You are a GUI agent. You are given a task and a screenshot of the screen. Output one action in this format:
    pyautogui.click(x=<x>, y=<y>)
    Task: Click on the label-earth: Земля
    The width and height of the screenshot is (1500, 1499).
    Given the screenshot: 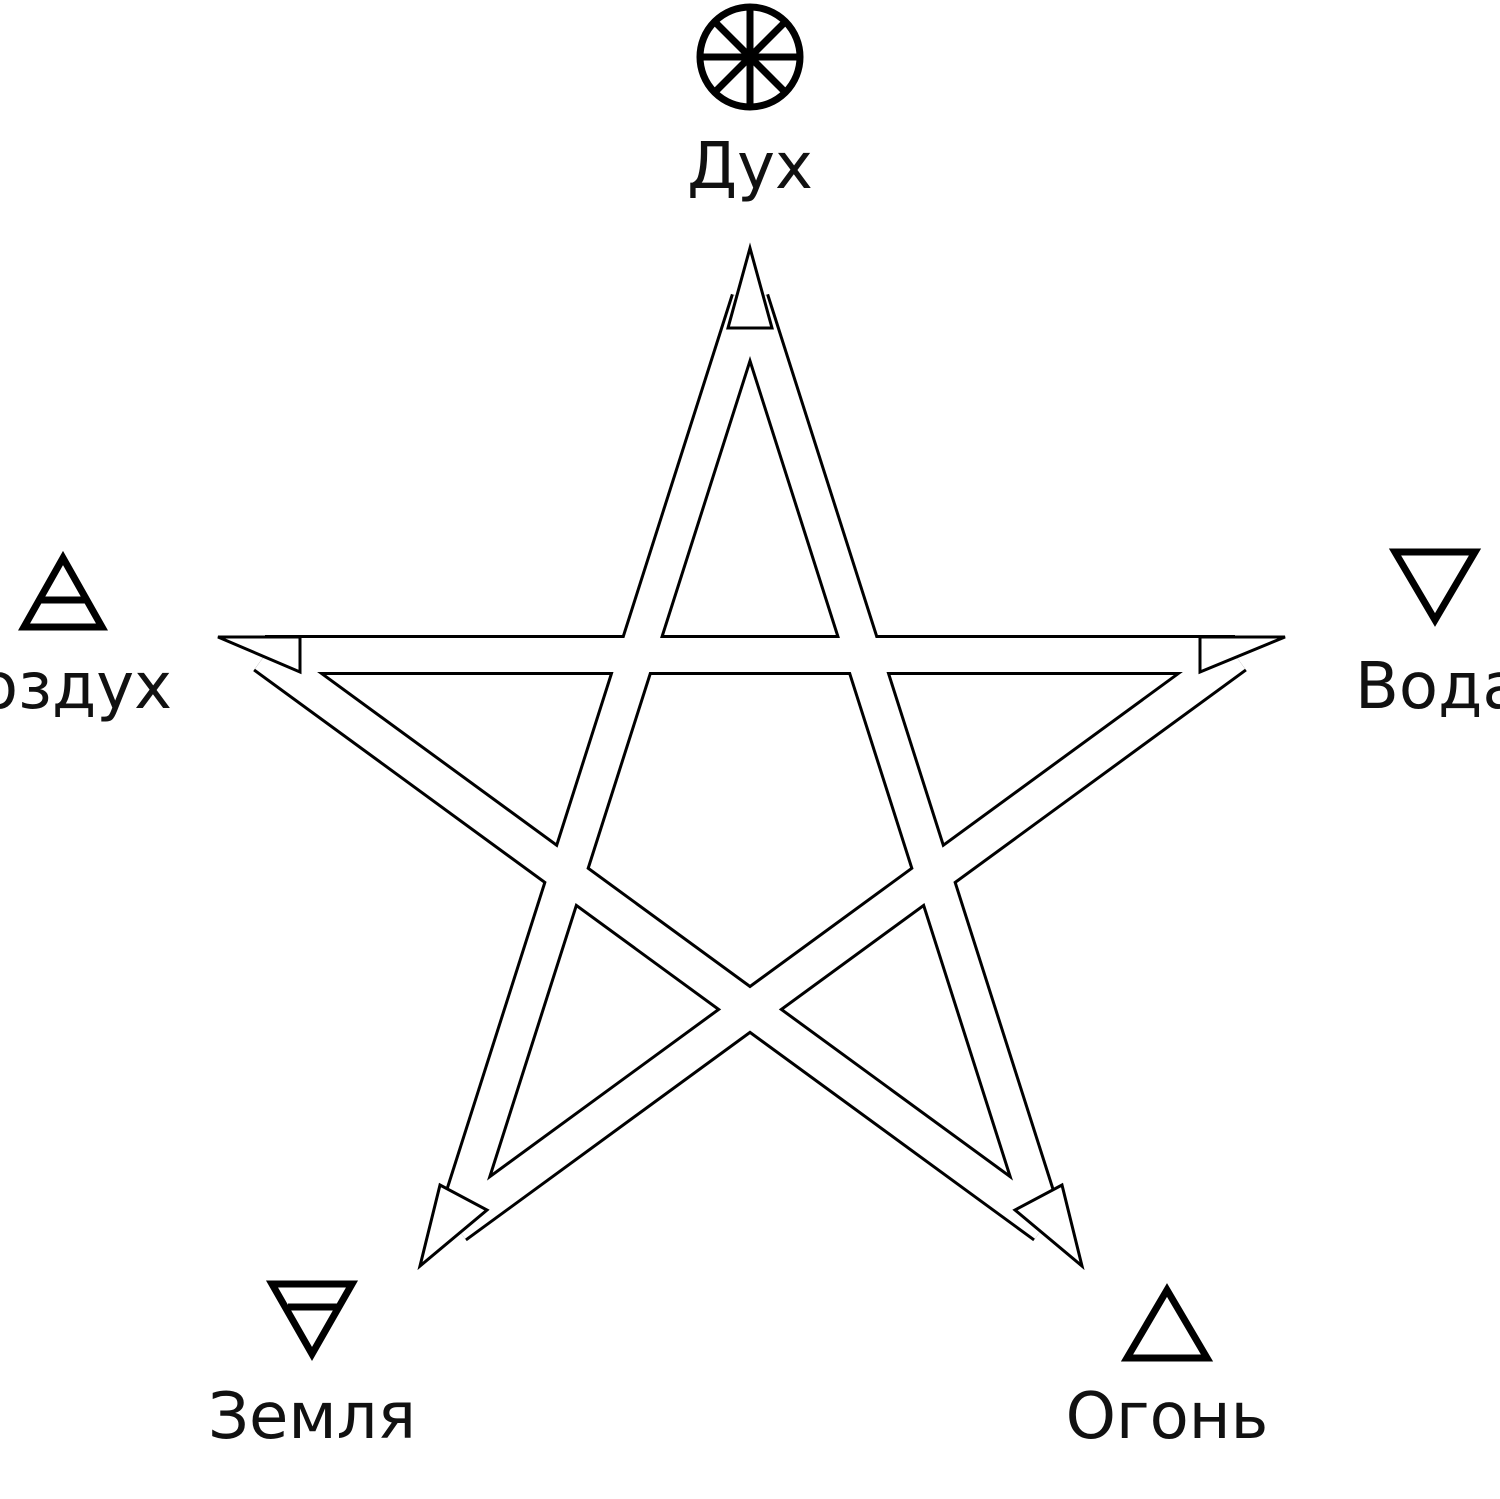 What is the action you would take?
    pyautogui.click(x=312, y=1417)
    